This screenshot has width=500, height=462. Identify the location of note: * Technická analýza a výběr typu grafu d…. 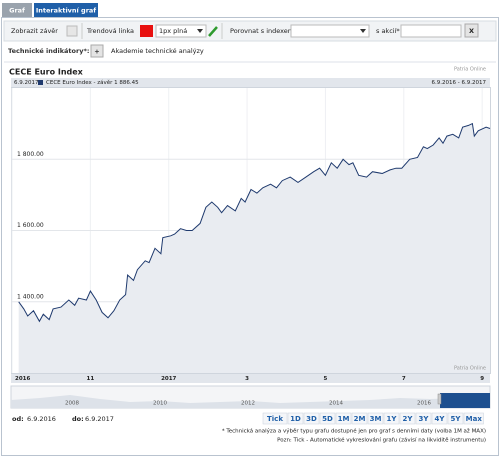
(354, 431).